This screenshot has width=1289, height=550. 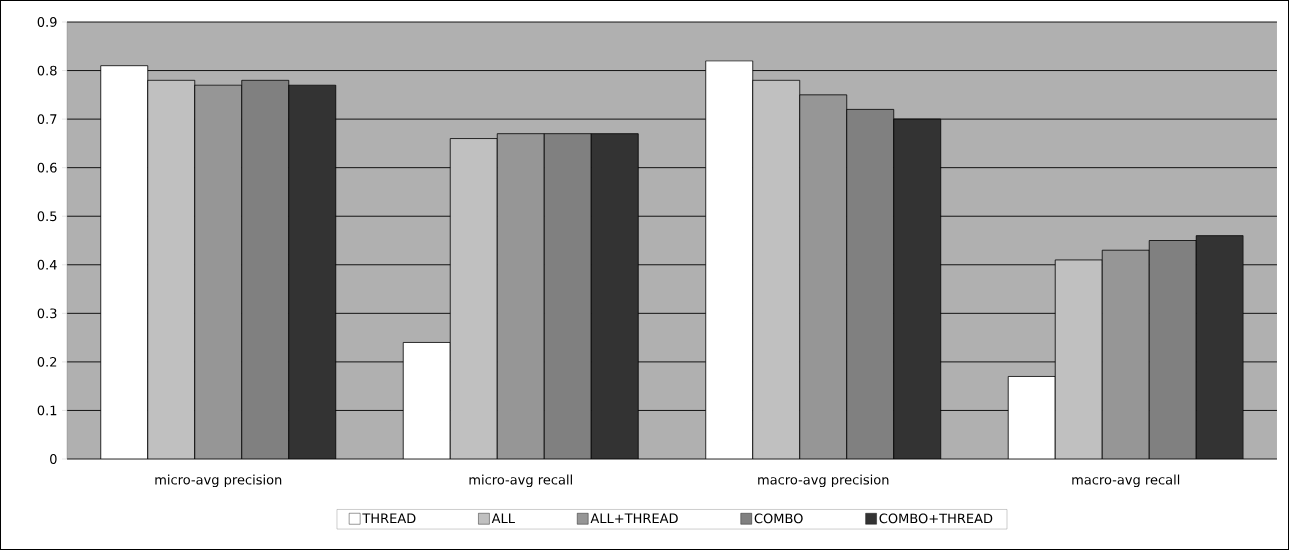 I want to click on y-tick-label: 0.8, so click(x=47, y=70).